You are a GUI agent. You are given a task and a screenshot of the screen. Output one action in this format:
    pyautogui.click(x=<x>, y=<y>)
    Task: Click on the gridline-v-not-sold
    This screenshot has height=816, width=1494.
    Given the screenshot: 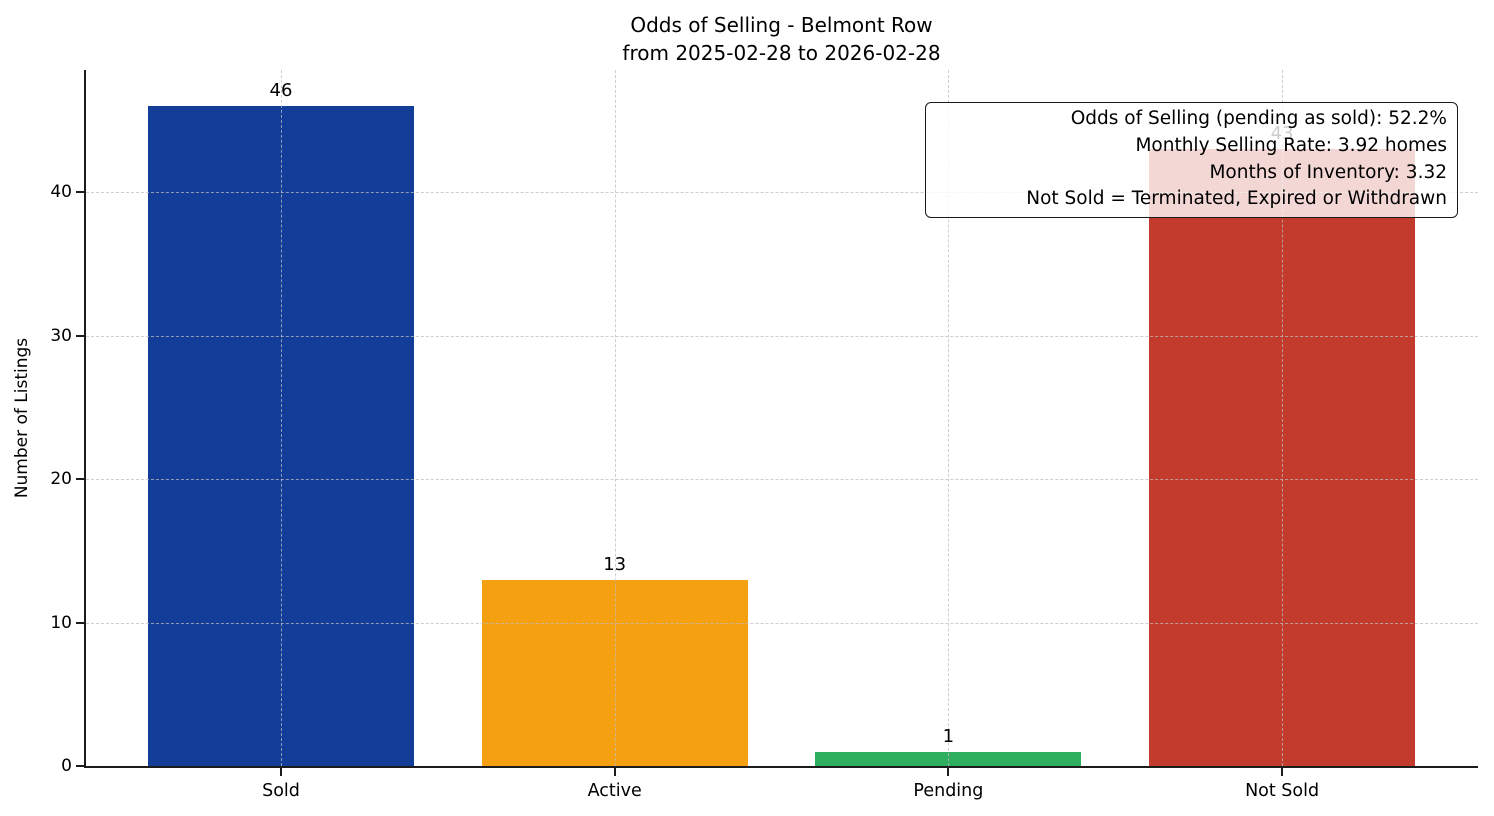 What is the action you would take?
    pyautogui.click(x=1283, y=418)
    